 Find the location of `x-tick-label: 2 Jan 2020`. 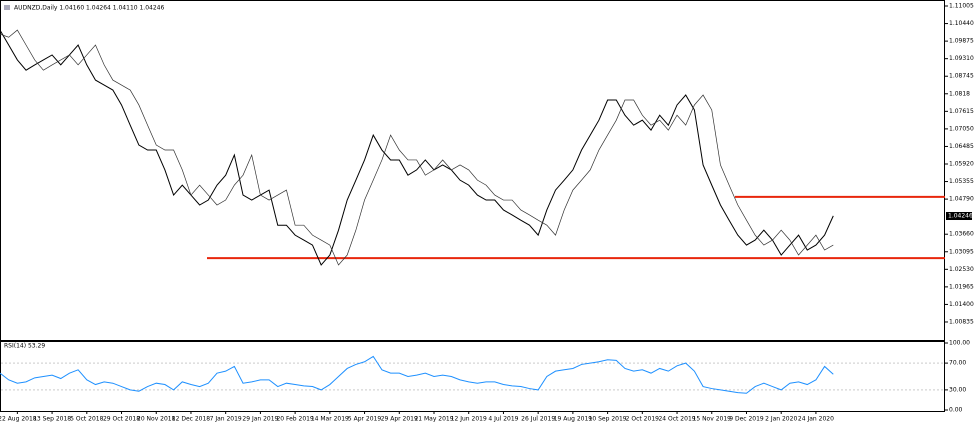

x-tick-label: 2 Jan 2020 is located at coordinates (781, 419).